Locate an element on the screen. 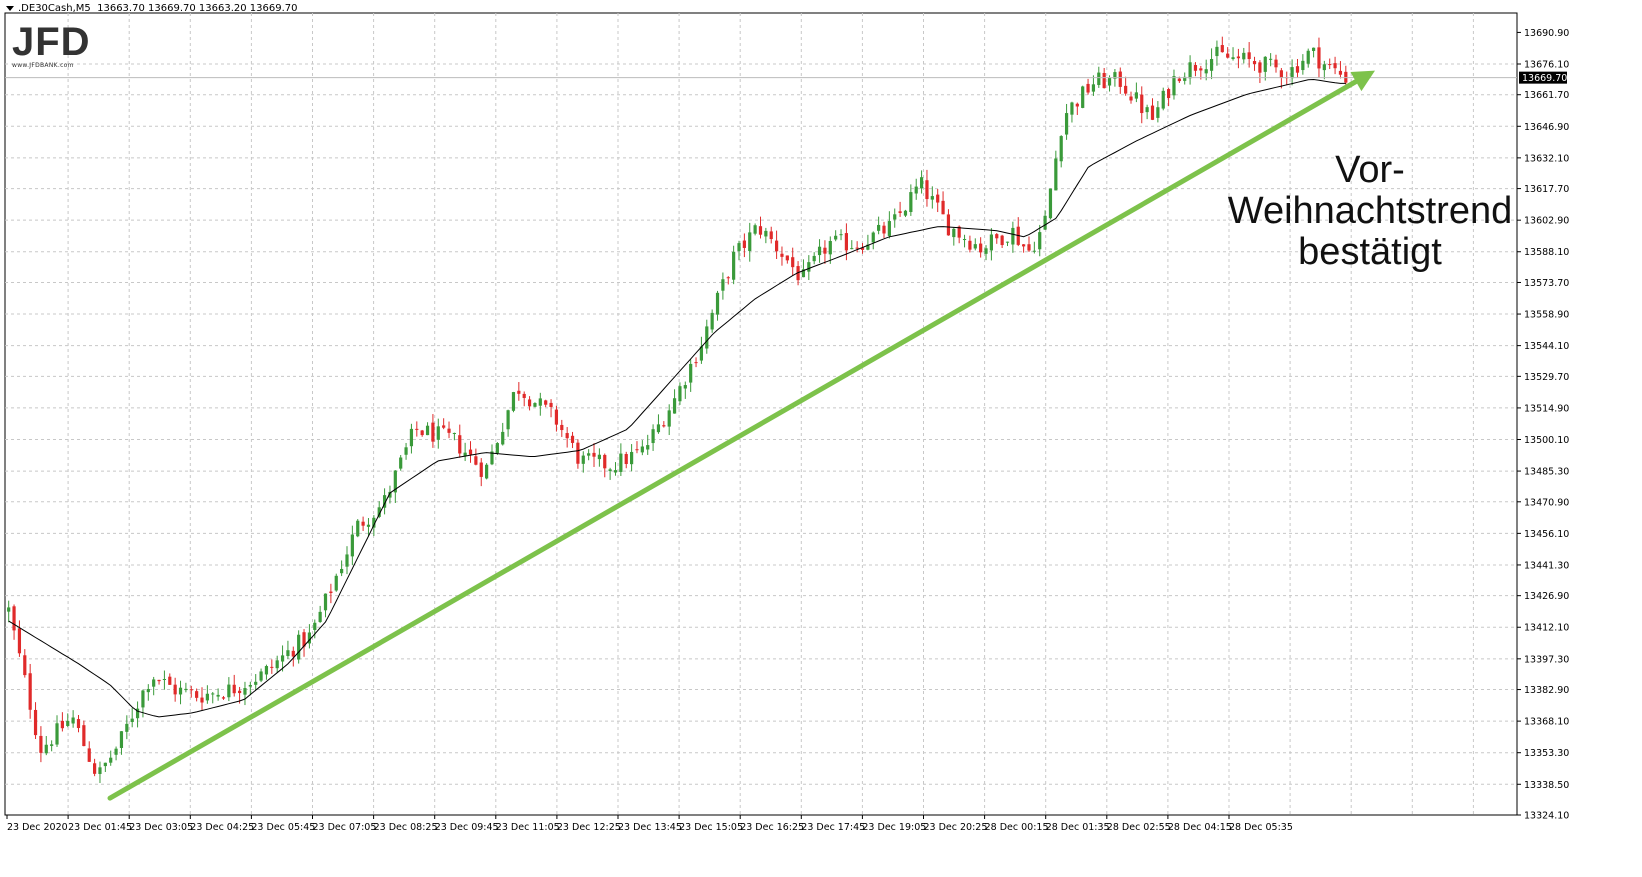 Image resolution: width=1642 pixels, height=877 pixels. dropdown-triangle-icon is located at coordinates (10, 8).